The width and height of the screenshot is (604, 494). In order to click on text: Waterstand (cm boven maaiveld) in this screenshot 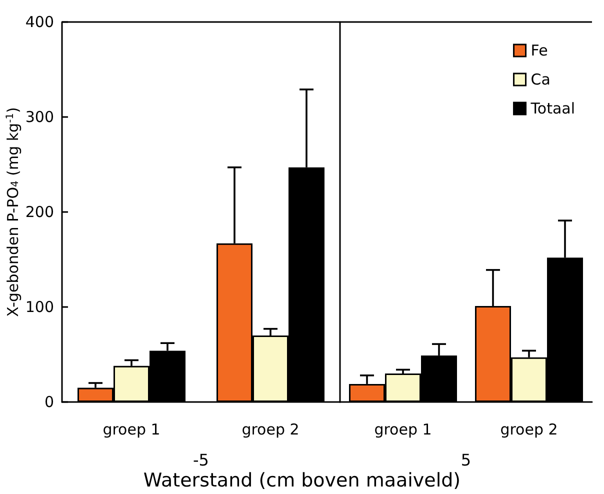, I will do `click(302, 481)`.